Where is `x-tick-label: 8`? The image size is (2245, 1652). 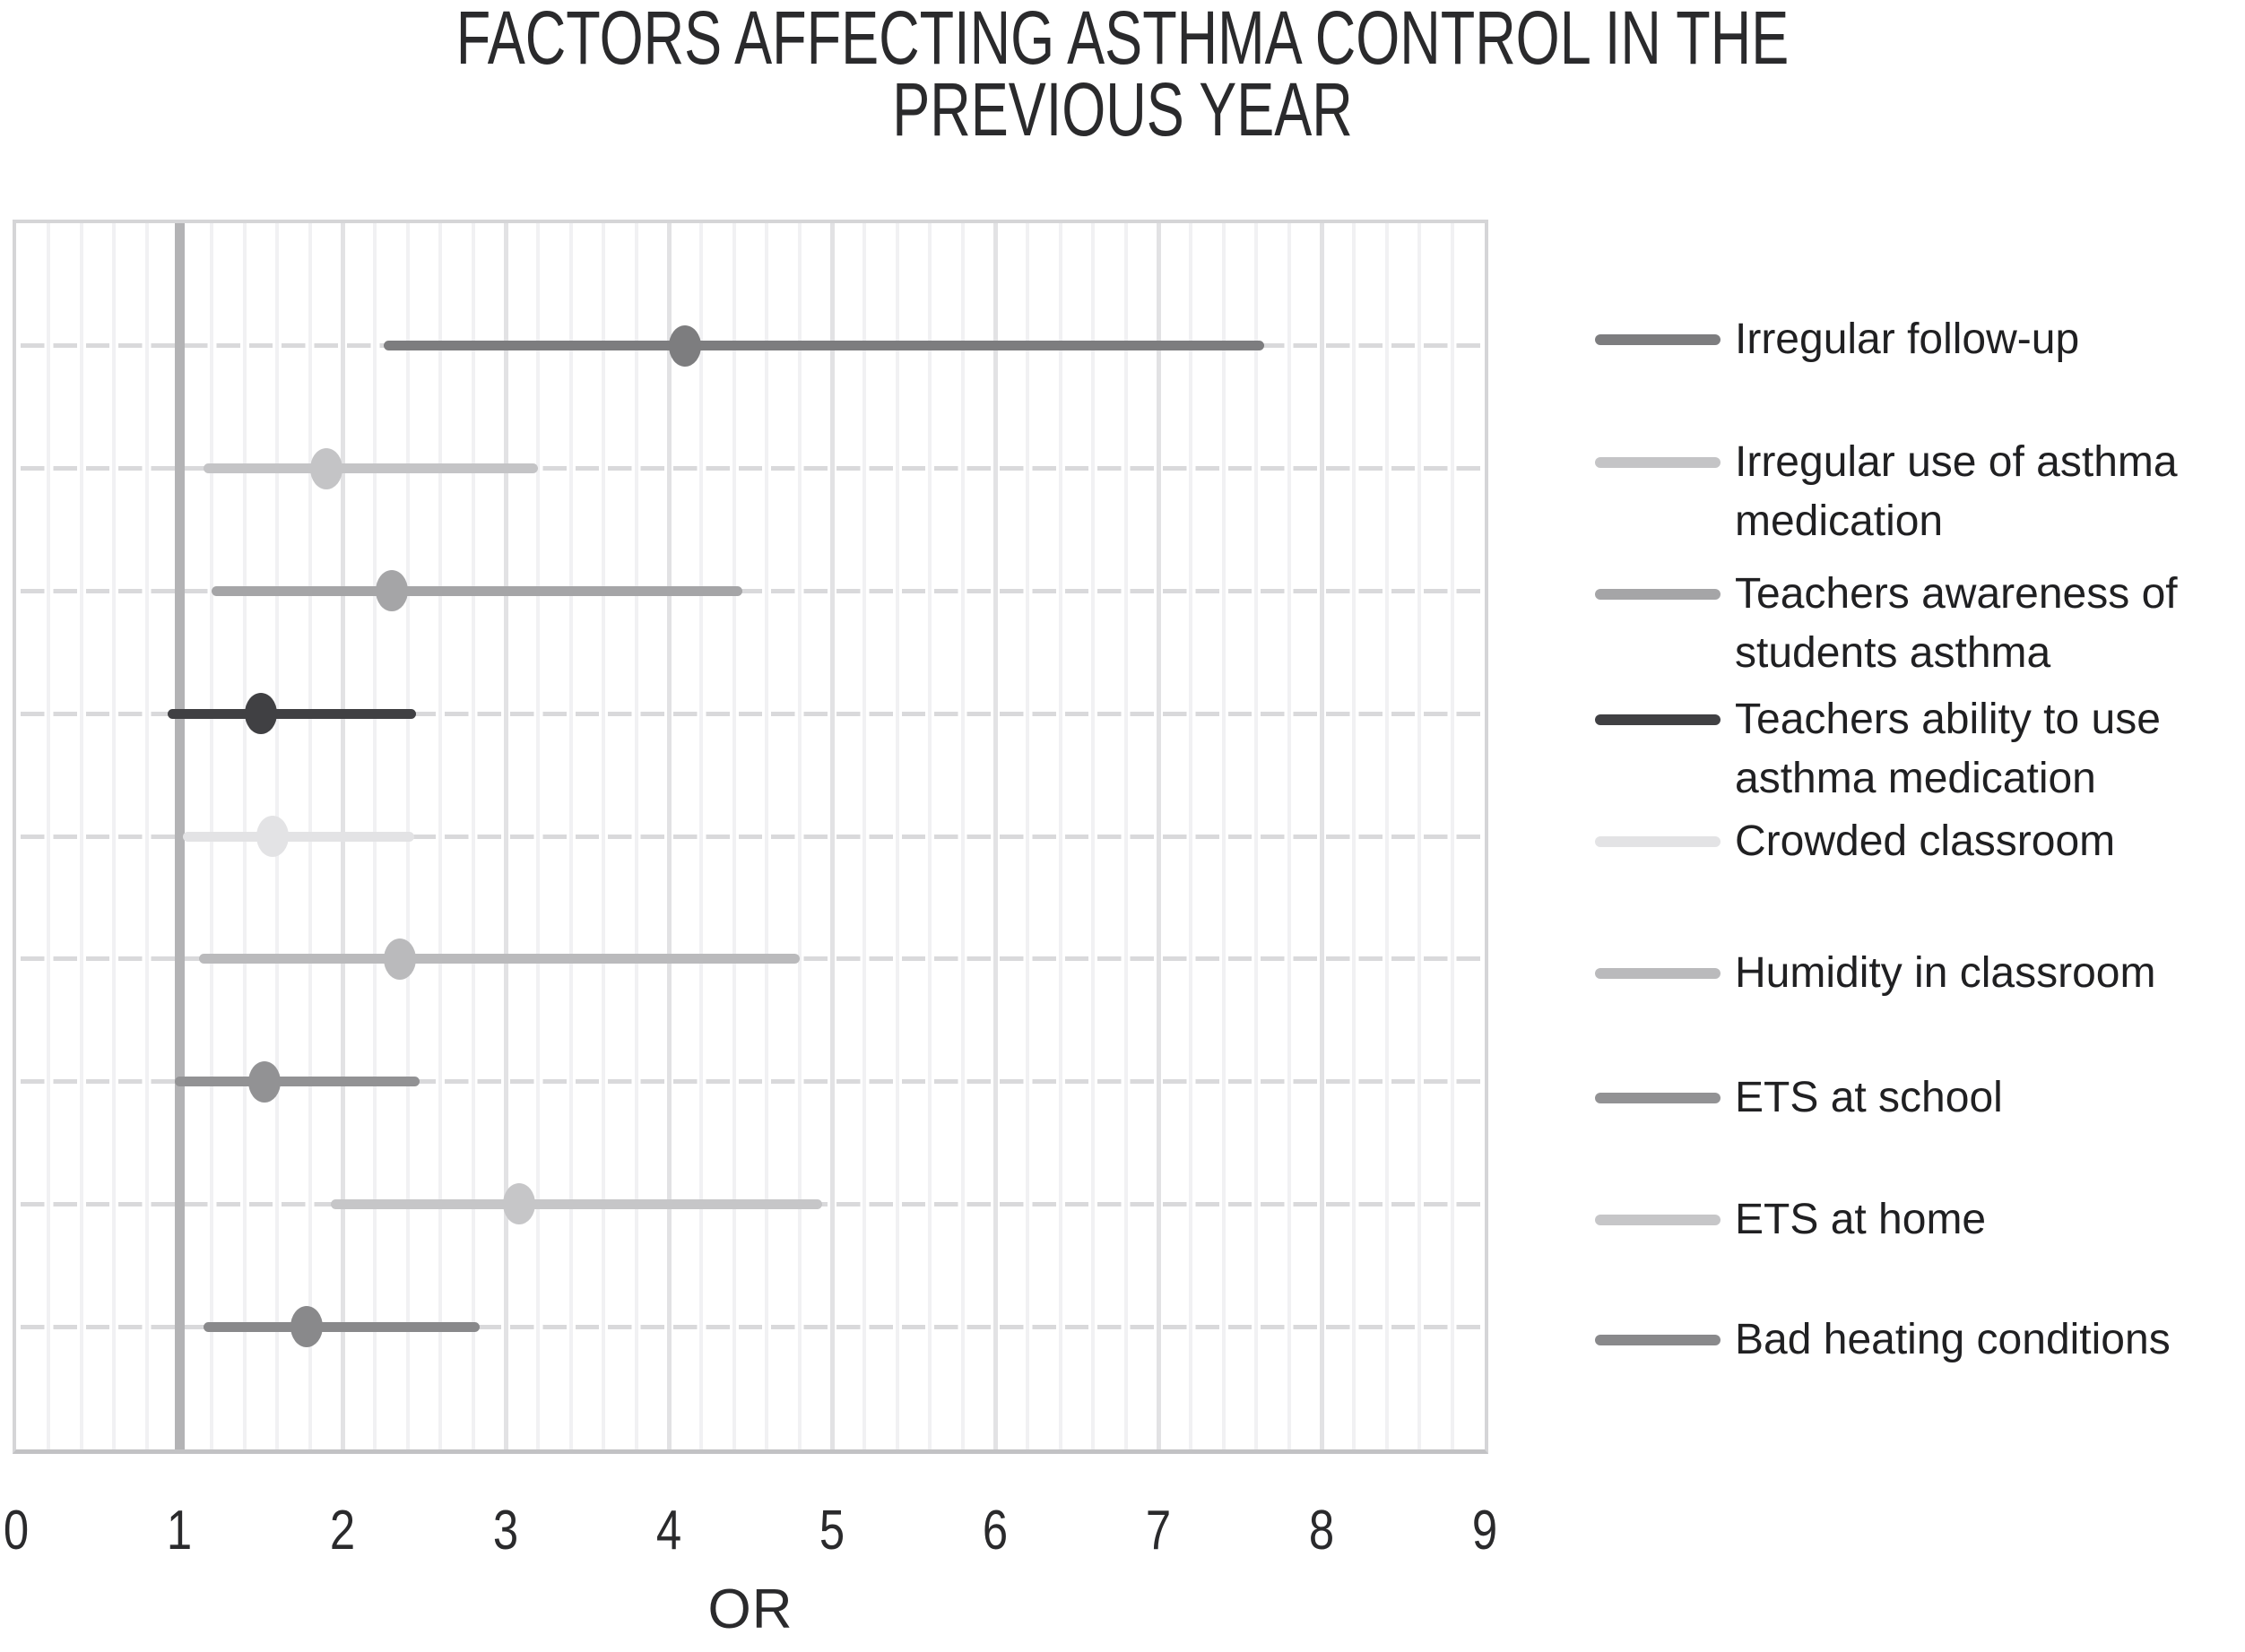
x-tick-label: 8 is located at coordinates (1321, 1530).